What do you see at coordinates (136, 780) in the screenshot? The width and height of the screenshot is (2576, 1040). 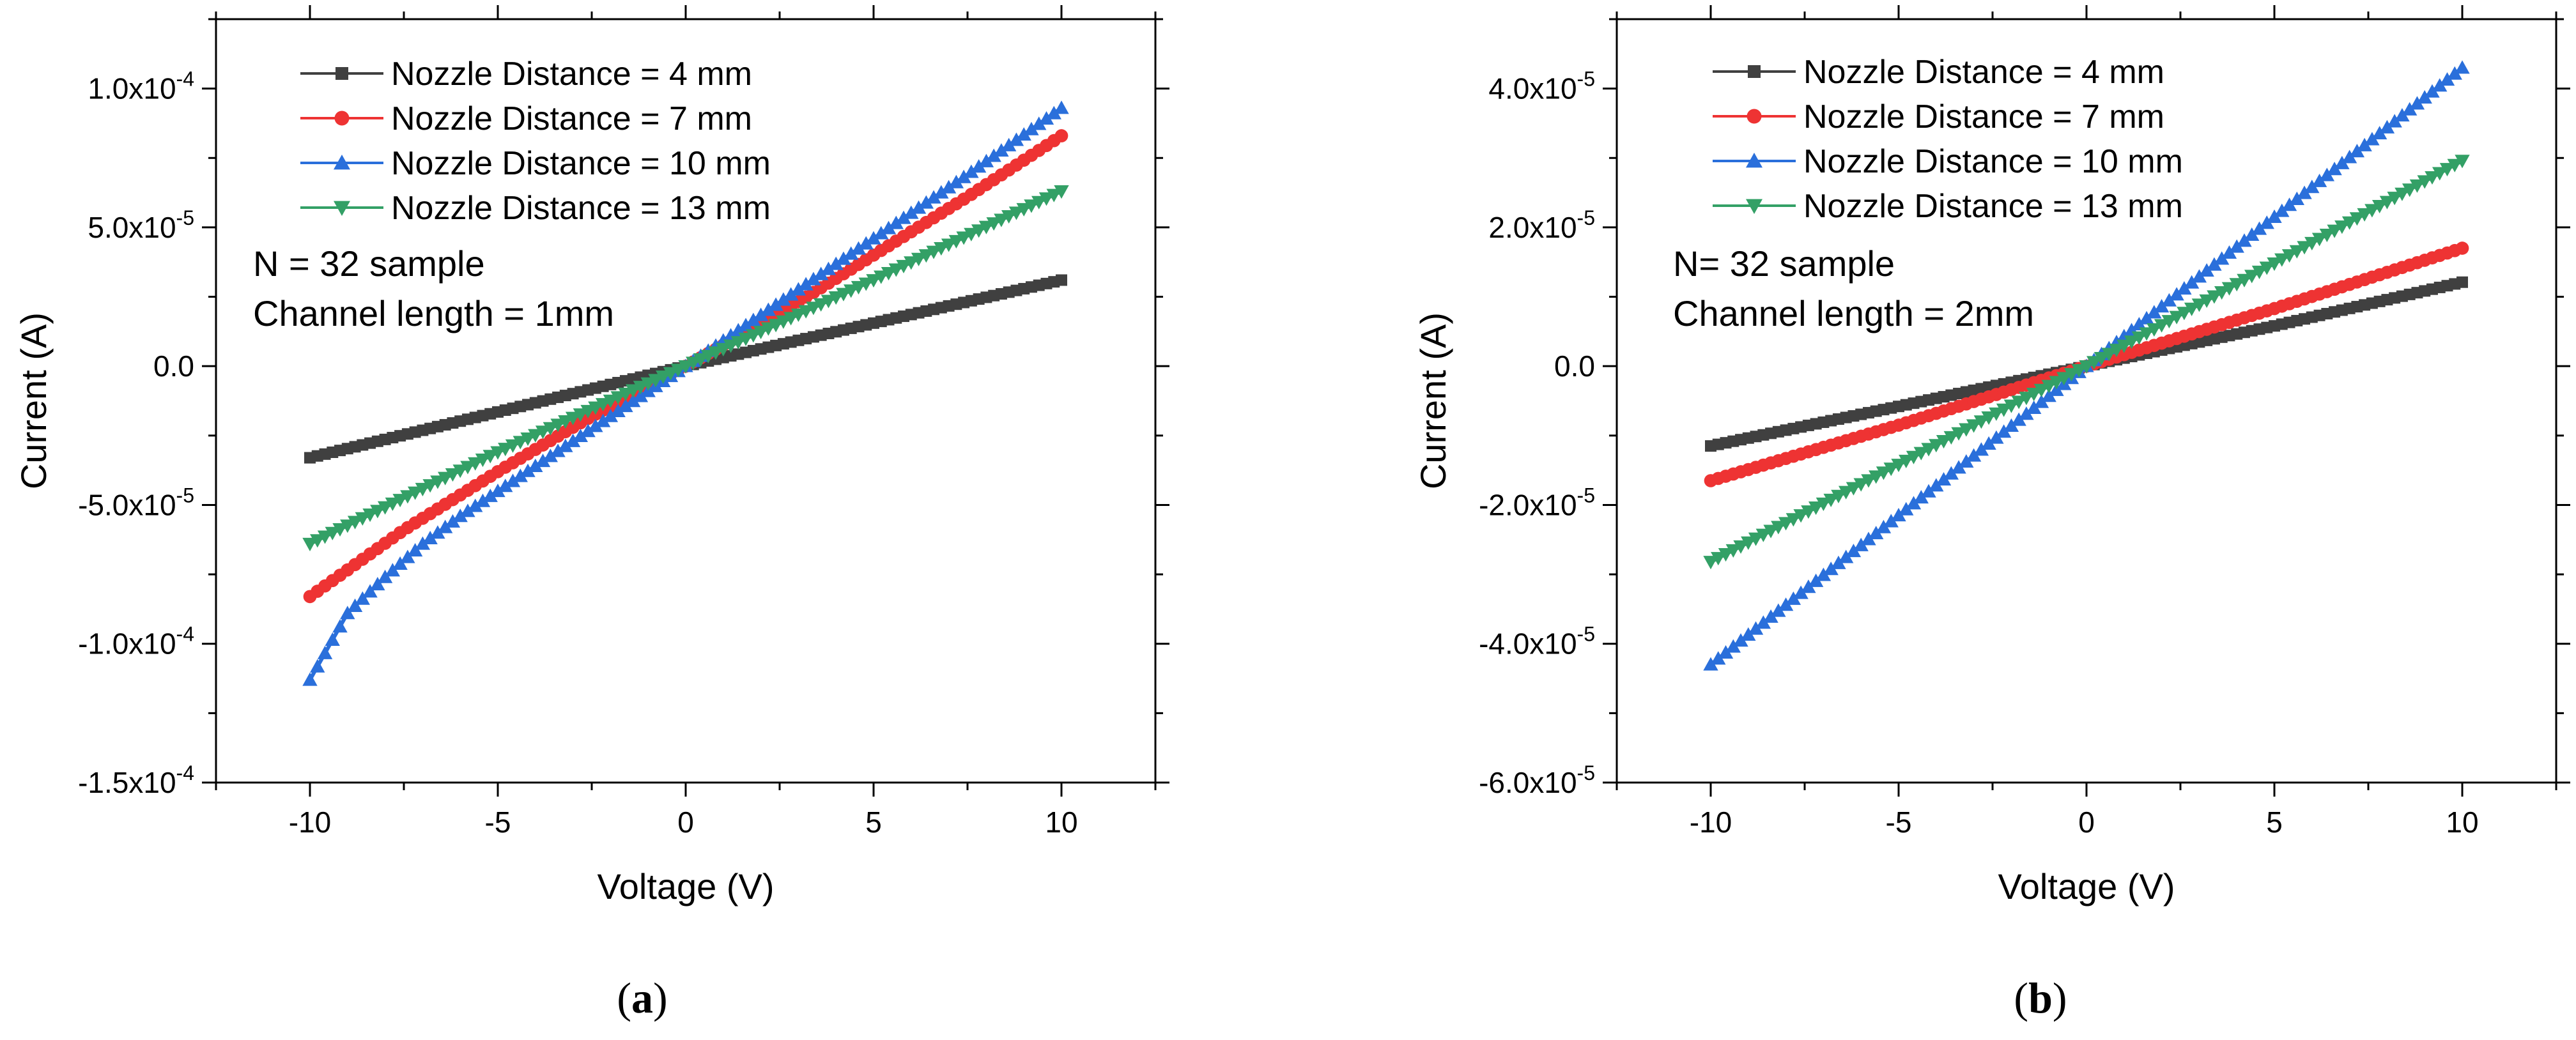 I see `y-tick-label: -1.5x10⁻⁴` at bounding box center [136, 780].